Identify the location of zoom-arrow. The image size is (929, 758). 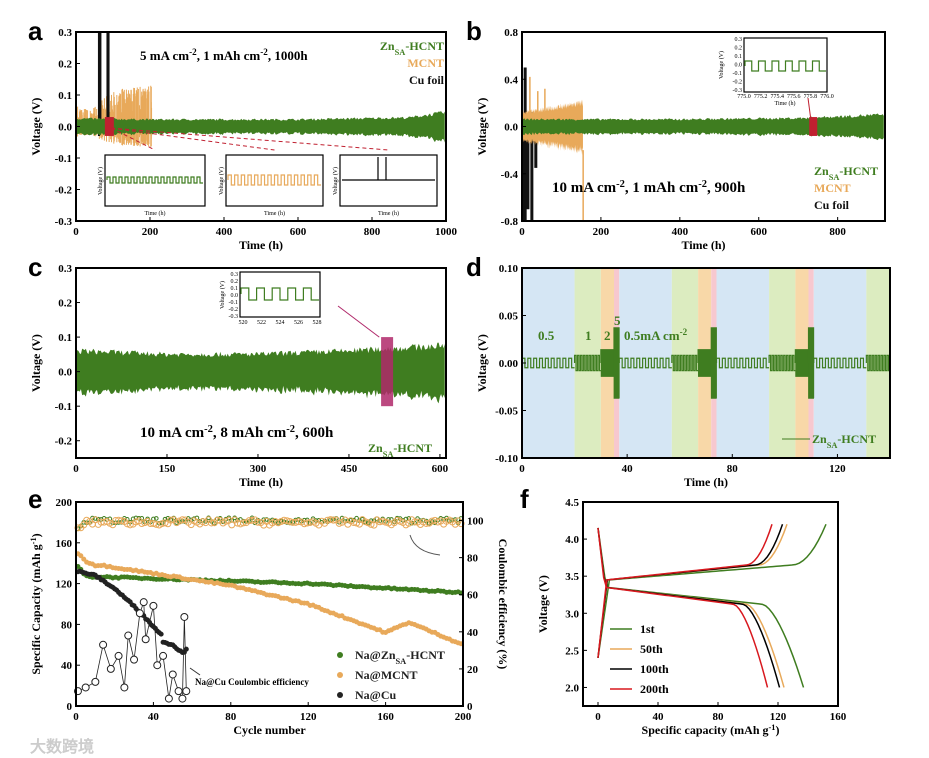
(809, 108).